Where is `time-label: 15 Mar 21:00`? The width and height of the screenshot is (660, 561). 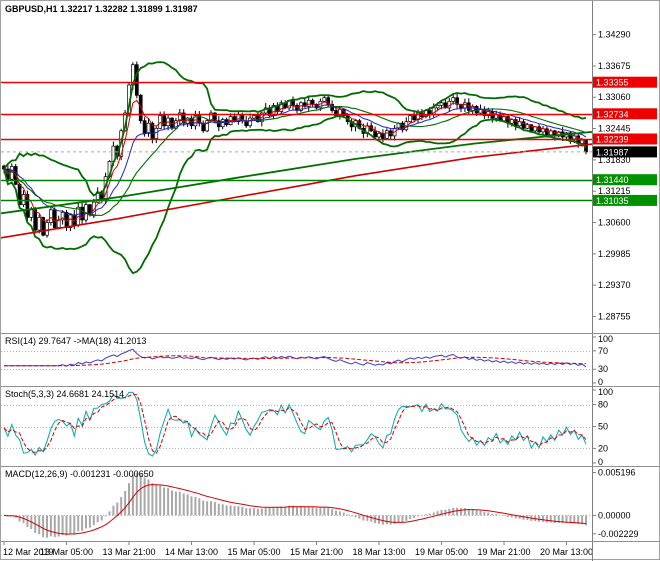 time-label: 15 Mar 21:00 is located at coordinates (316, 552).